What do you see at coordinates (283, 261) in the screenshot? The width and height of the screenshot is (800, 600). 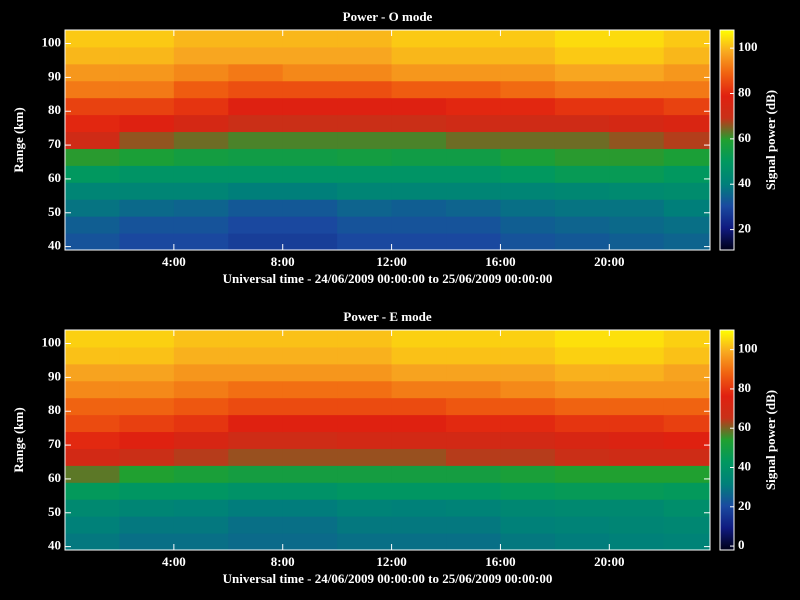 I see `x-tick-label: 8:00` at bounding box center [283, 261].